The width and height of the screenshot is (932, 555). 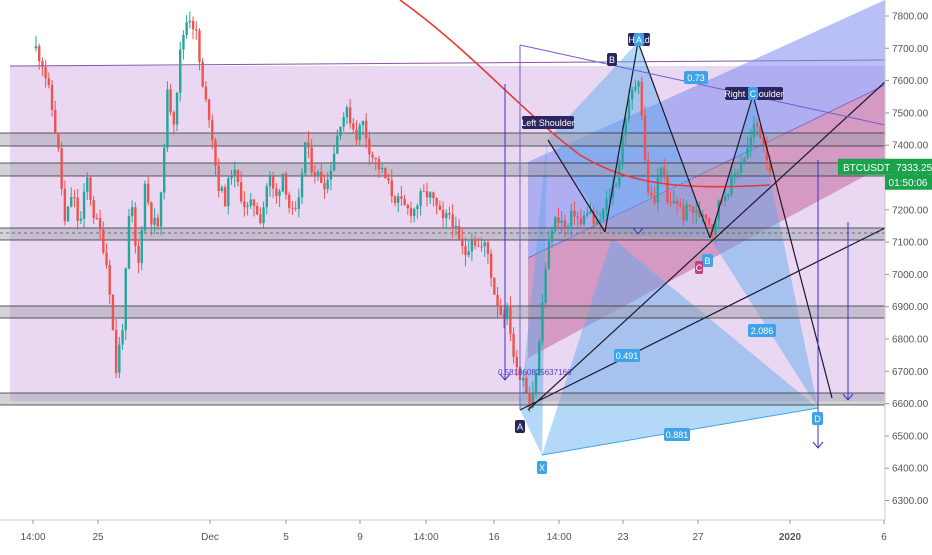 I want to click on y-tick-label: 6400.00, so click(x=910, y=469).